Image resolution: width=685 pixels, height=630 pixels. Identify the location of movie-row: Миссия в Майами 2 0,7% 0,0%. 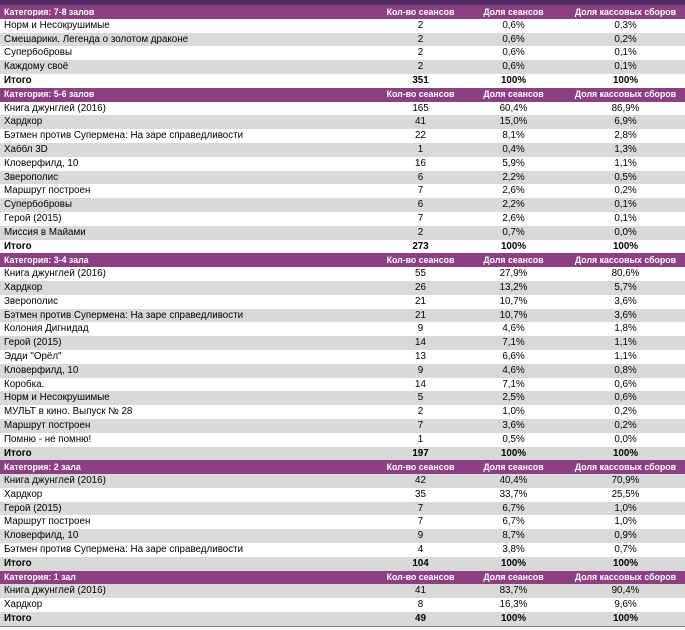
(342, 232).